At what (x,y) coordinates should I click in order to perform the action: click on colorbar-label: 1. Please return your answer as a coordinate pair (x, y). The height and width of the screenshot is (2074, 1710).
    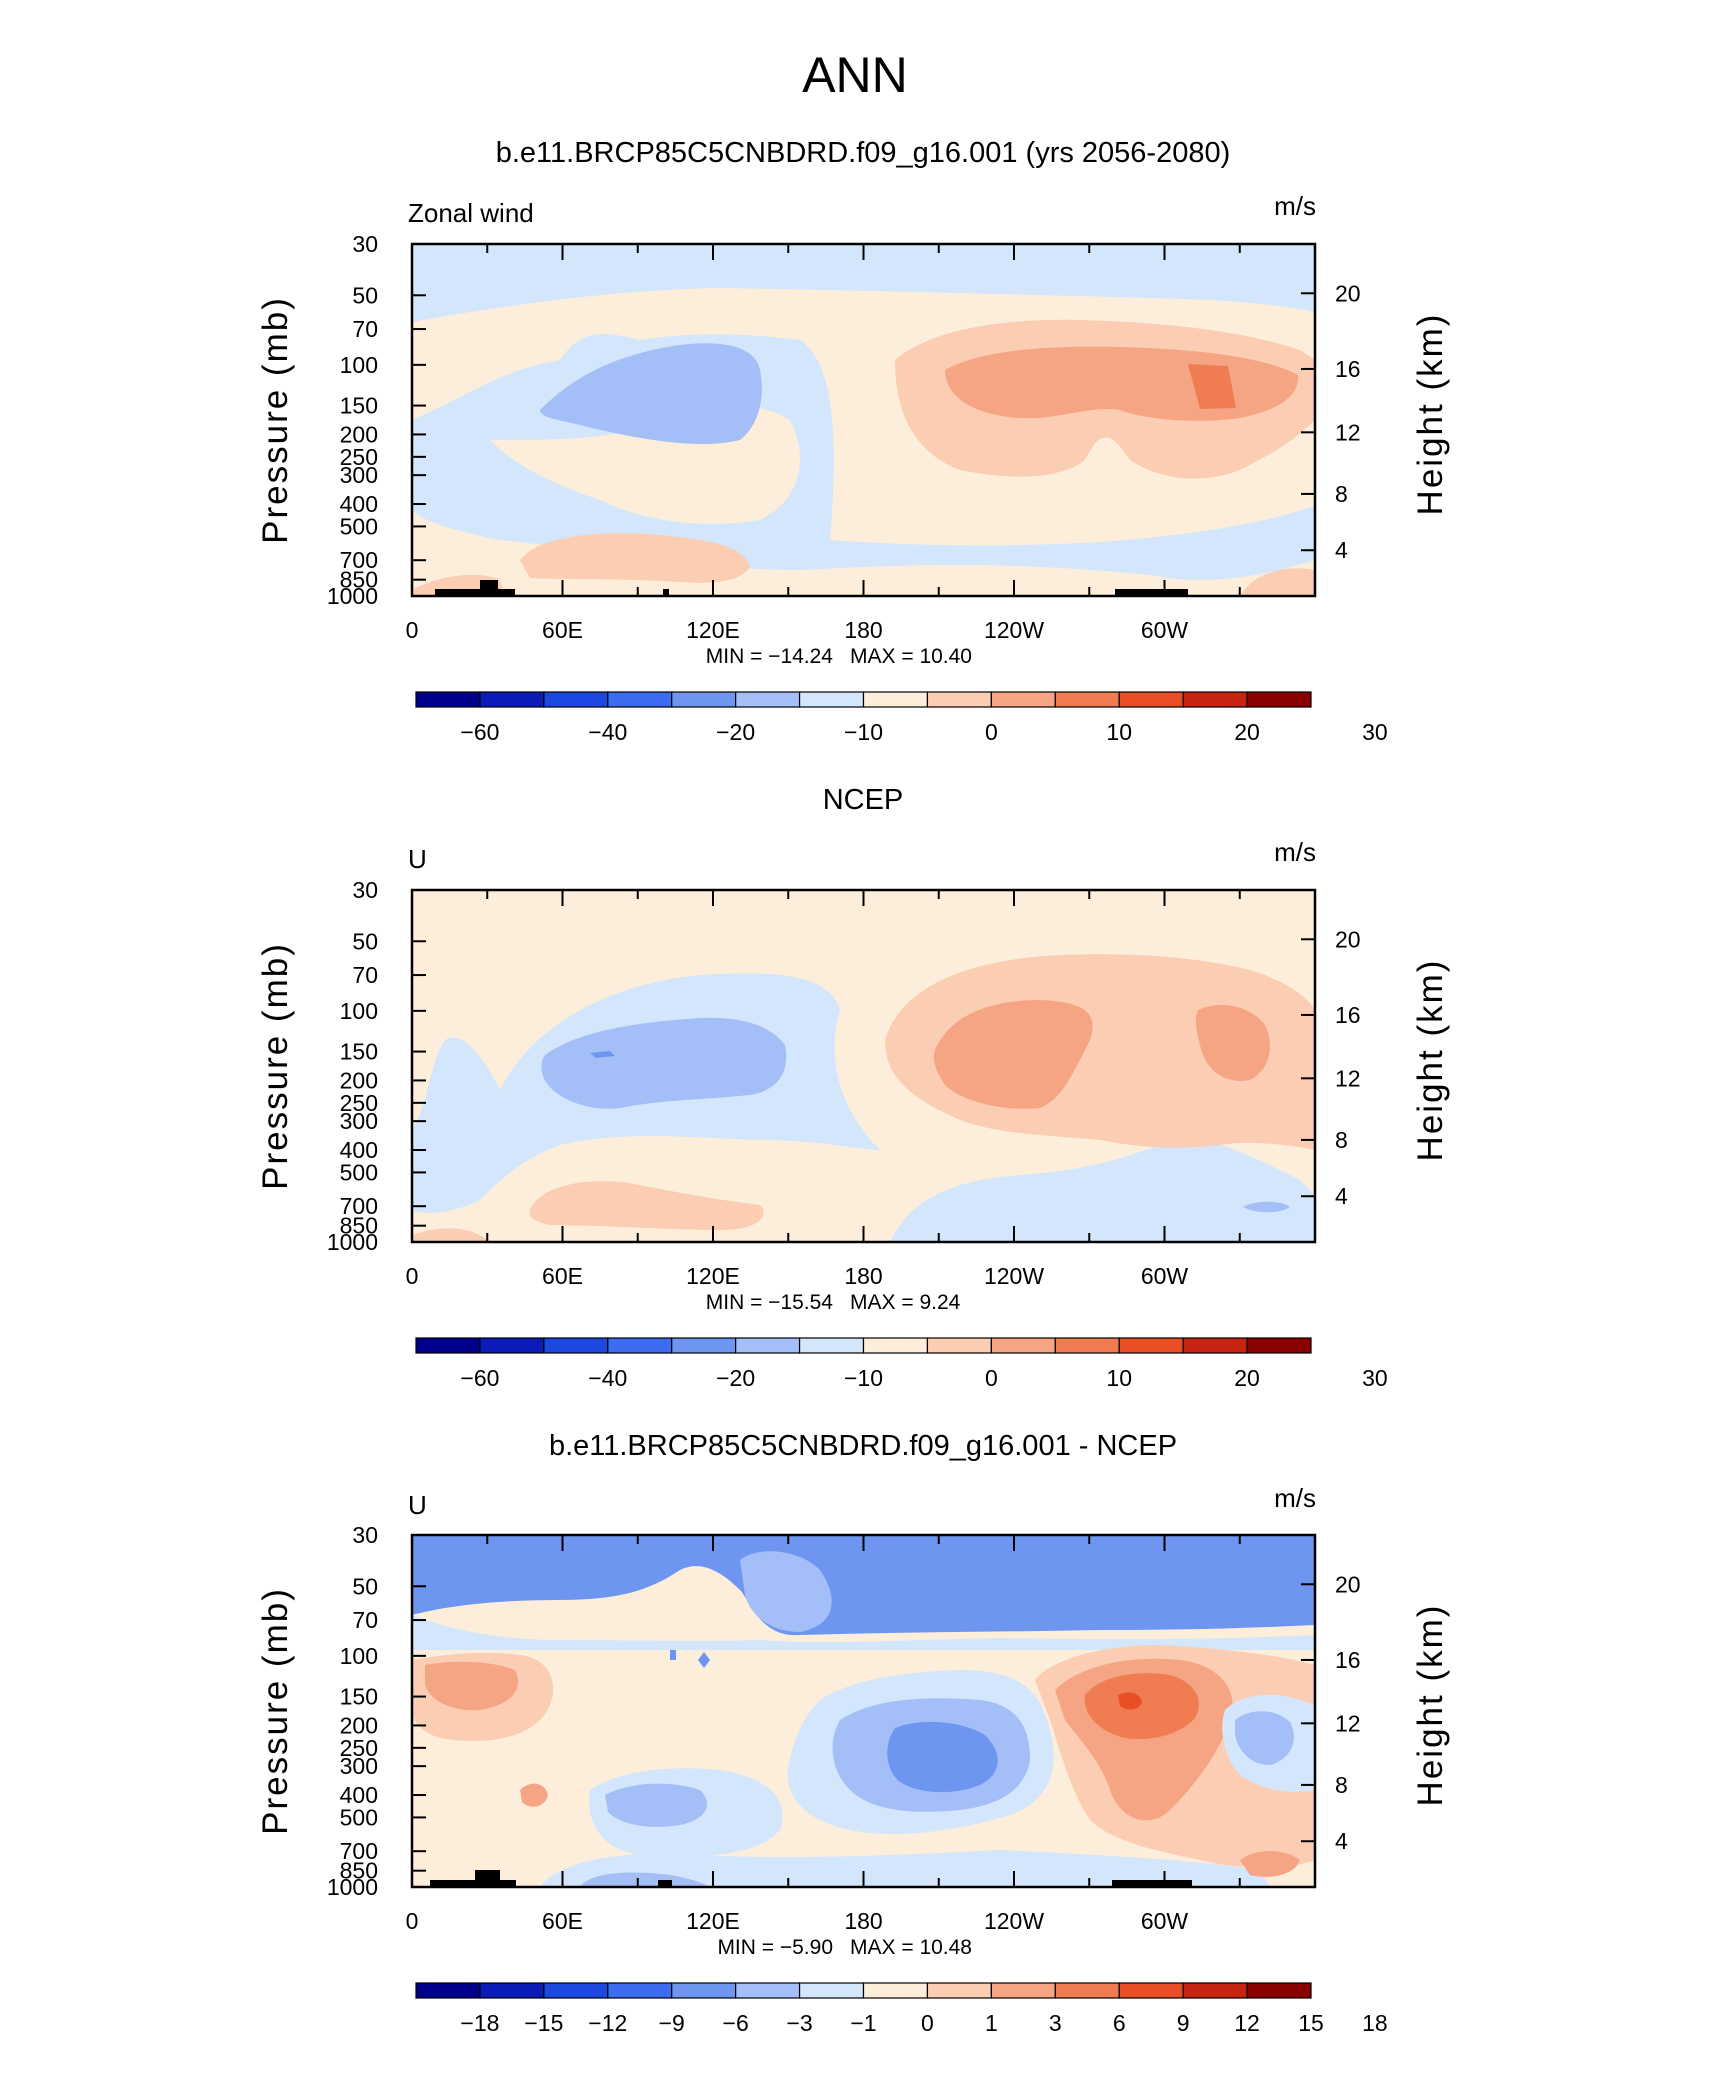
    Looking at the image, I should click on (991, 2023).